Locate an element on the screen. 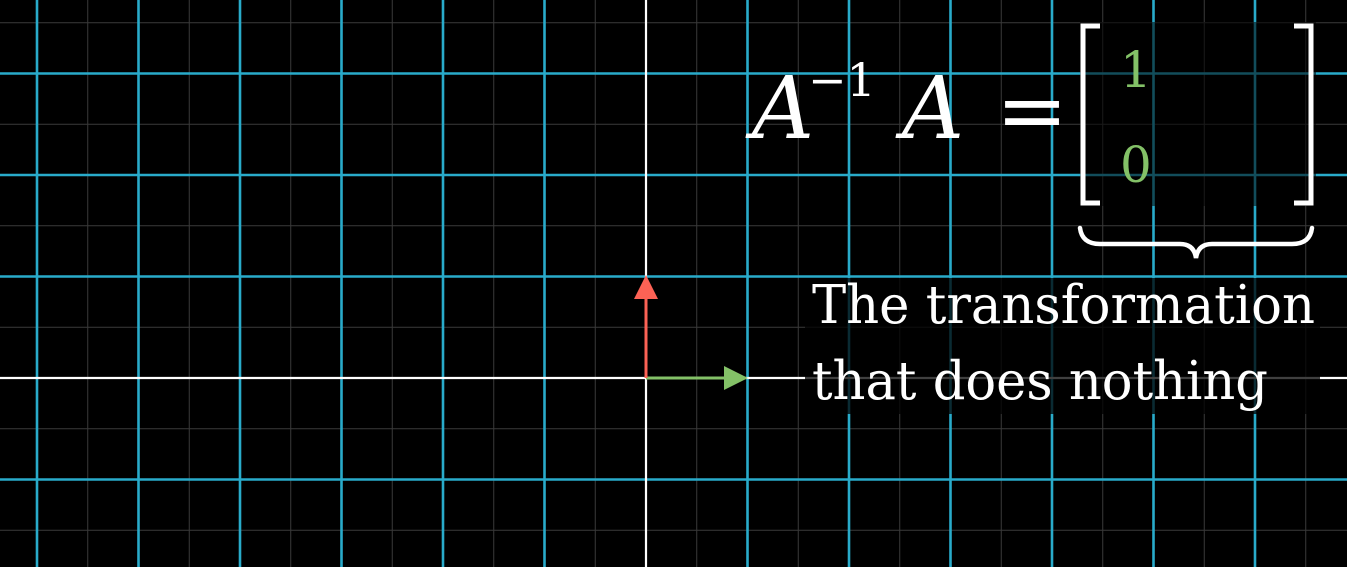 Image resolution: width=1347 pixels, height=567 pixels. matrix-underbrace is located at coordinates (1196, 242).